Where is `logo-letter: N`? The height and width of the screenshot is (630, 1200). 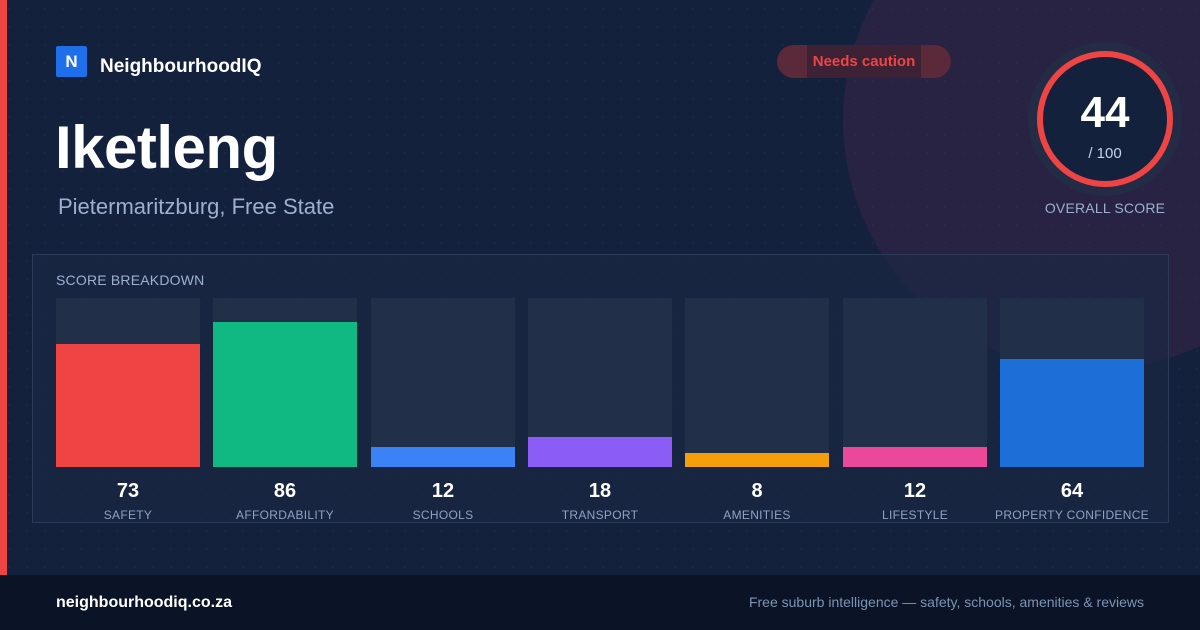 logo-letter: N is located at coordinates (71, 61).